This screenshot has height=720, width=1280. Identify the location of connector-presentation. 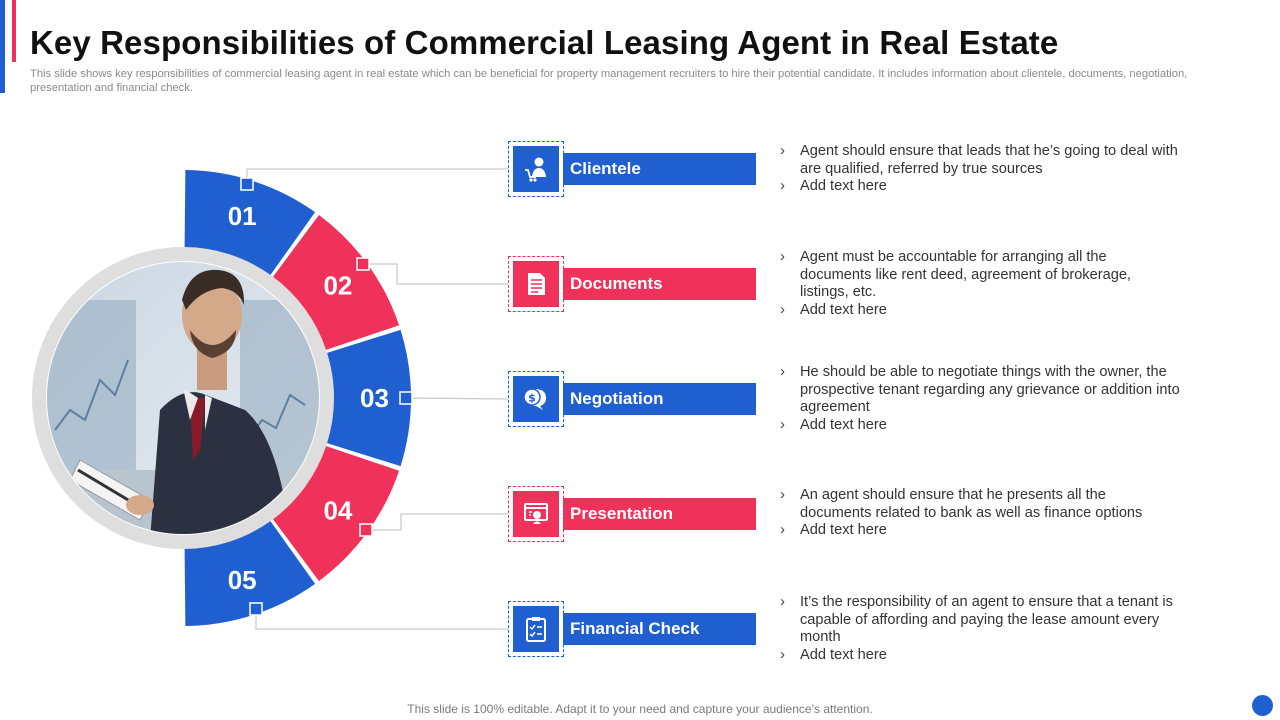
(437, 522).